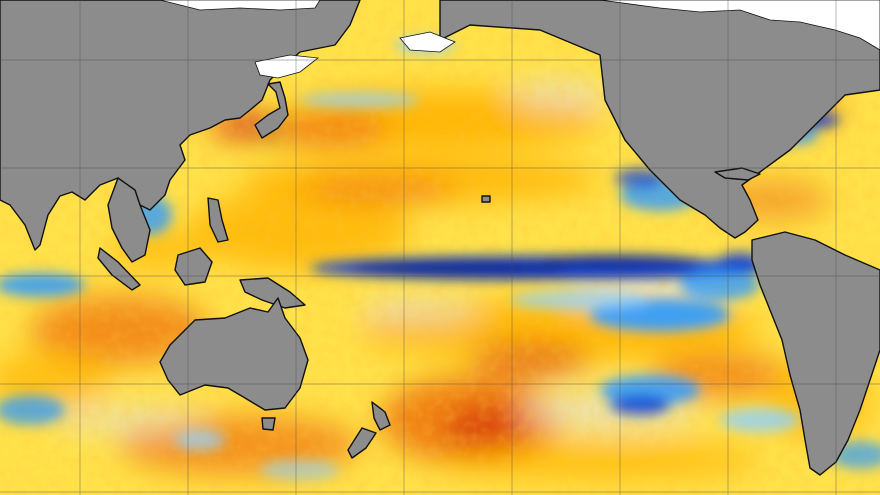 This screenshot has width=880, height=495. I want to click on landmass-australia, so click(234, 354).